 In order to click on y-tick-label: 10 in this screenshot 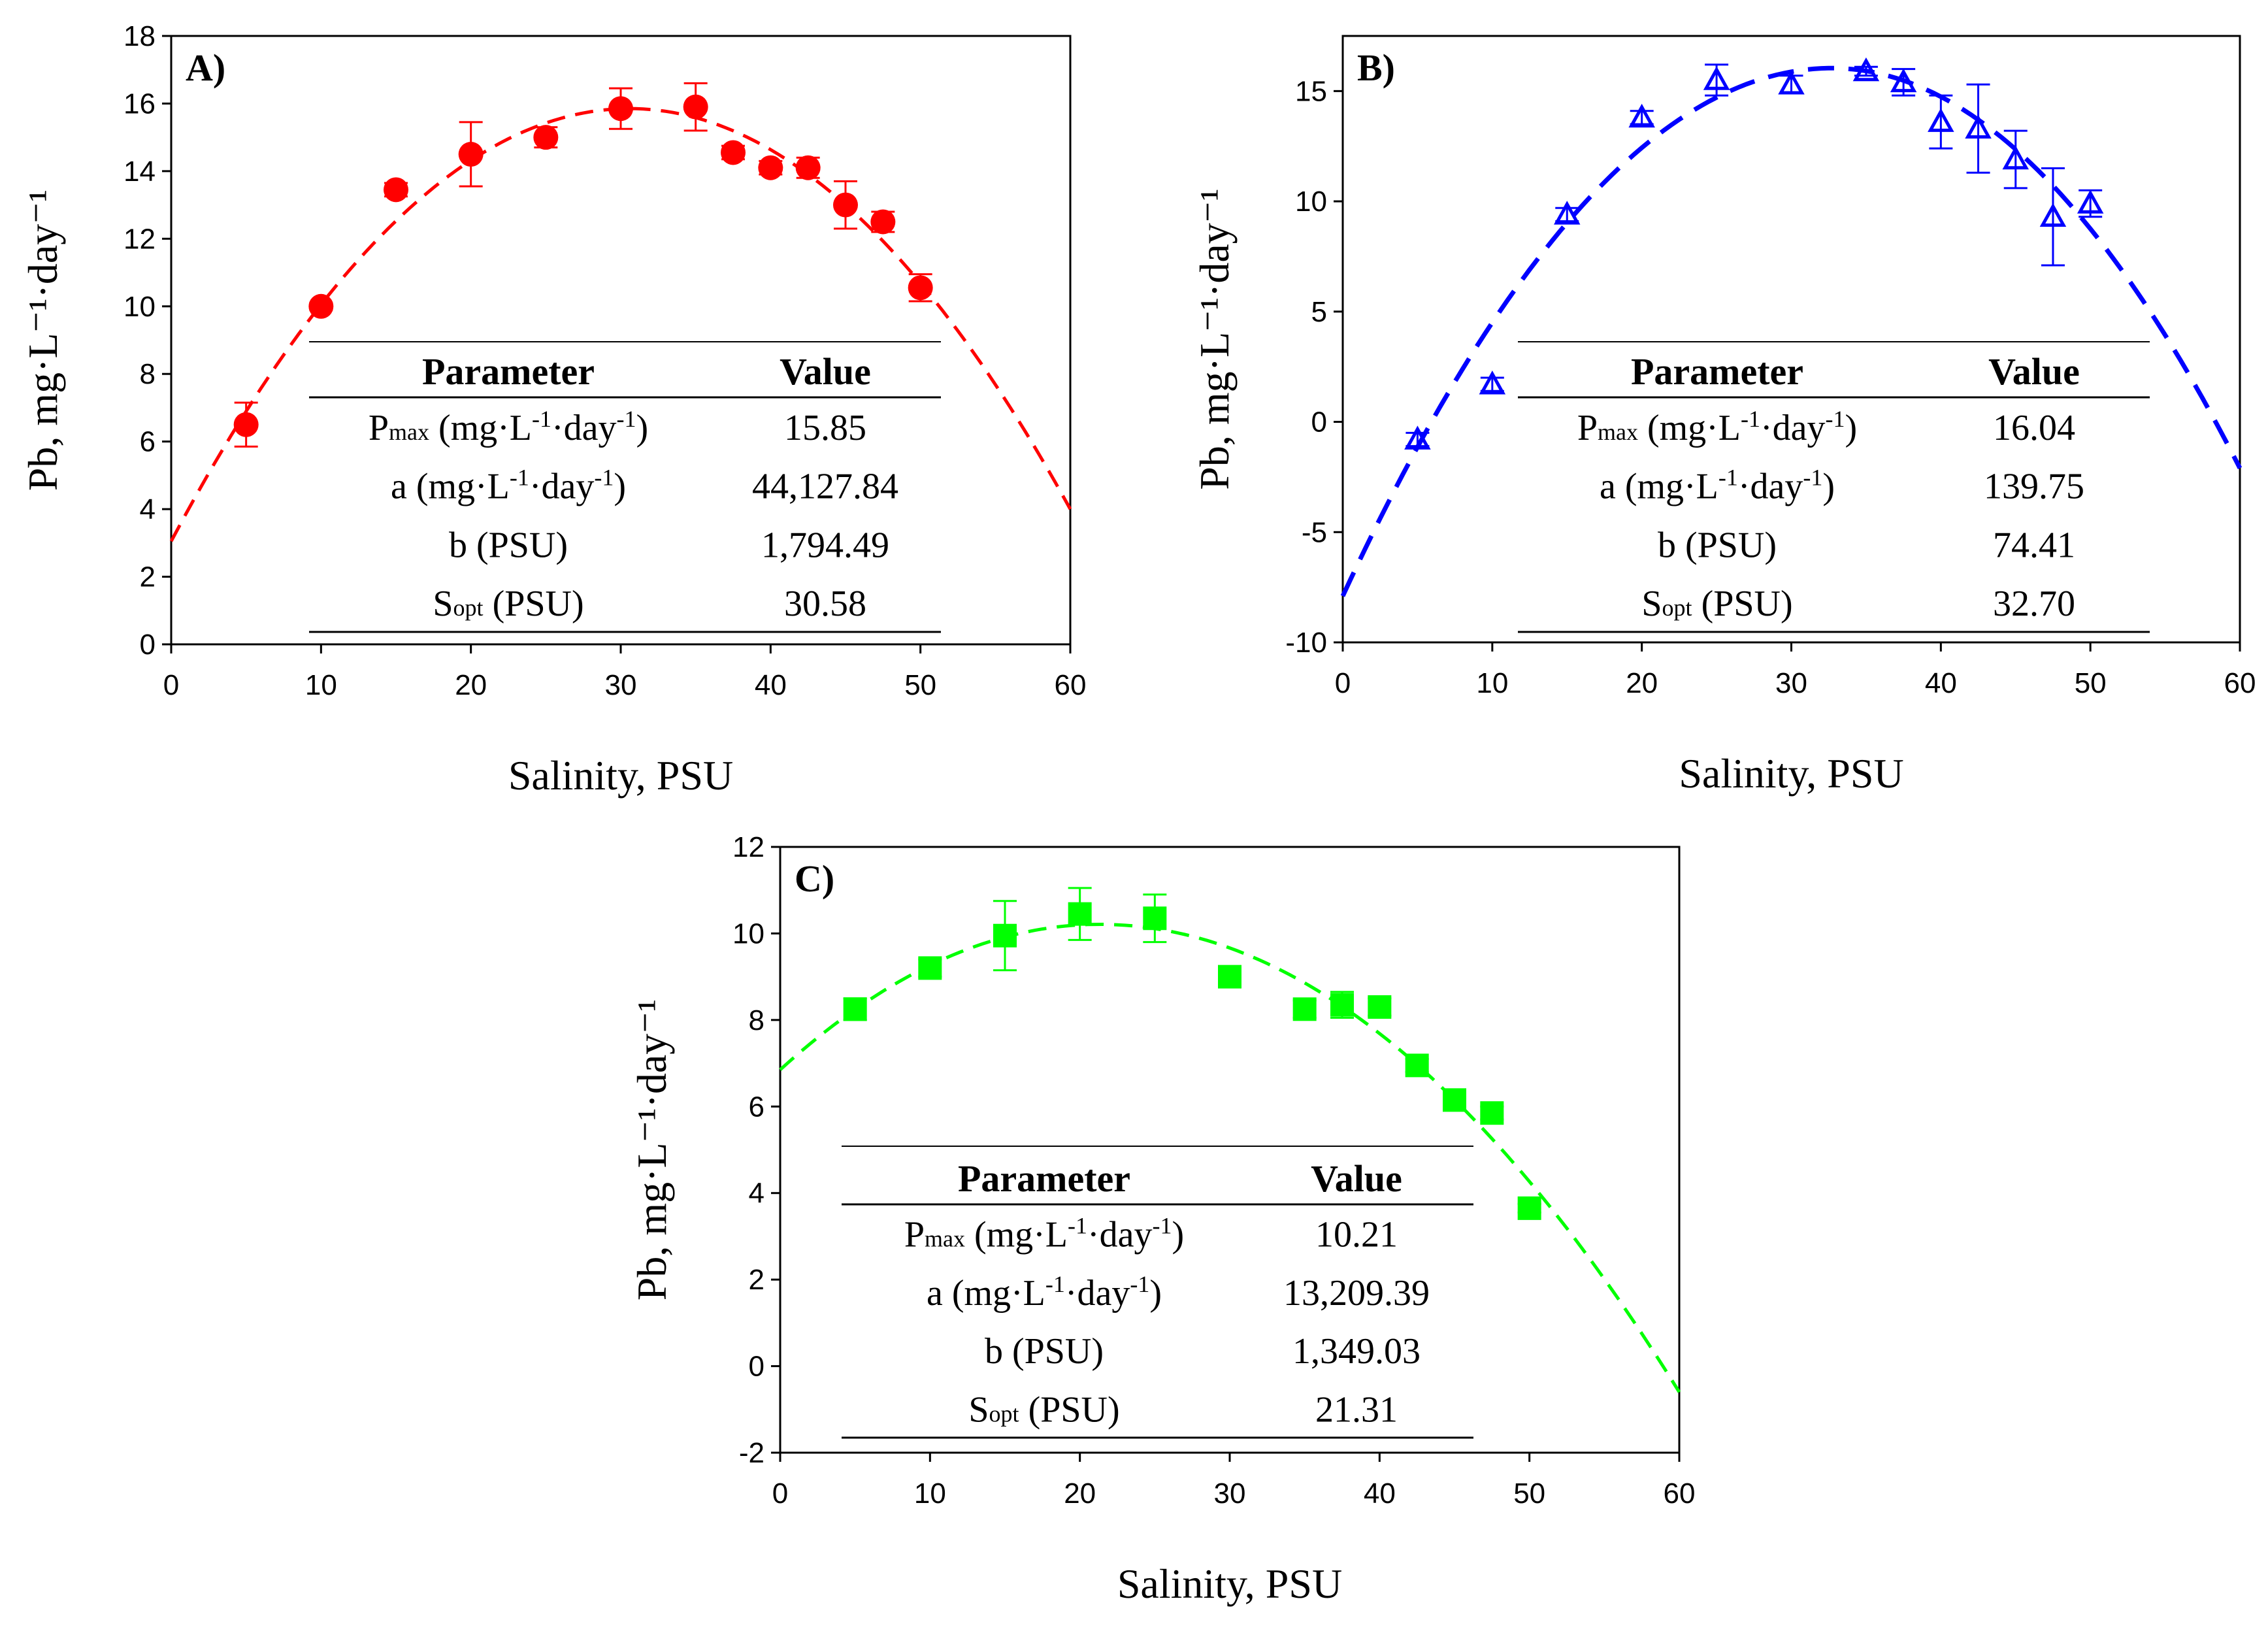, I will do `click(748, 934)`.